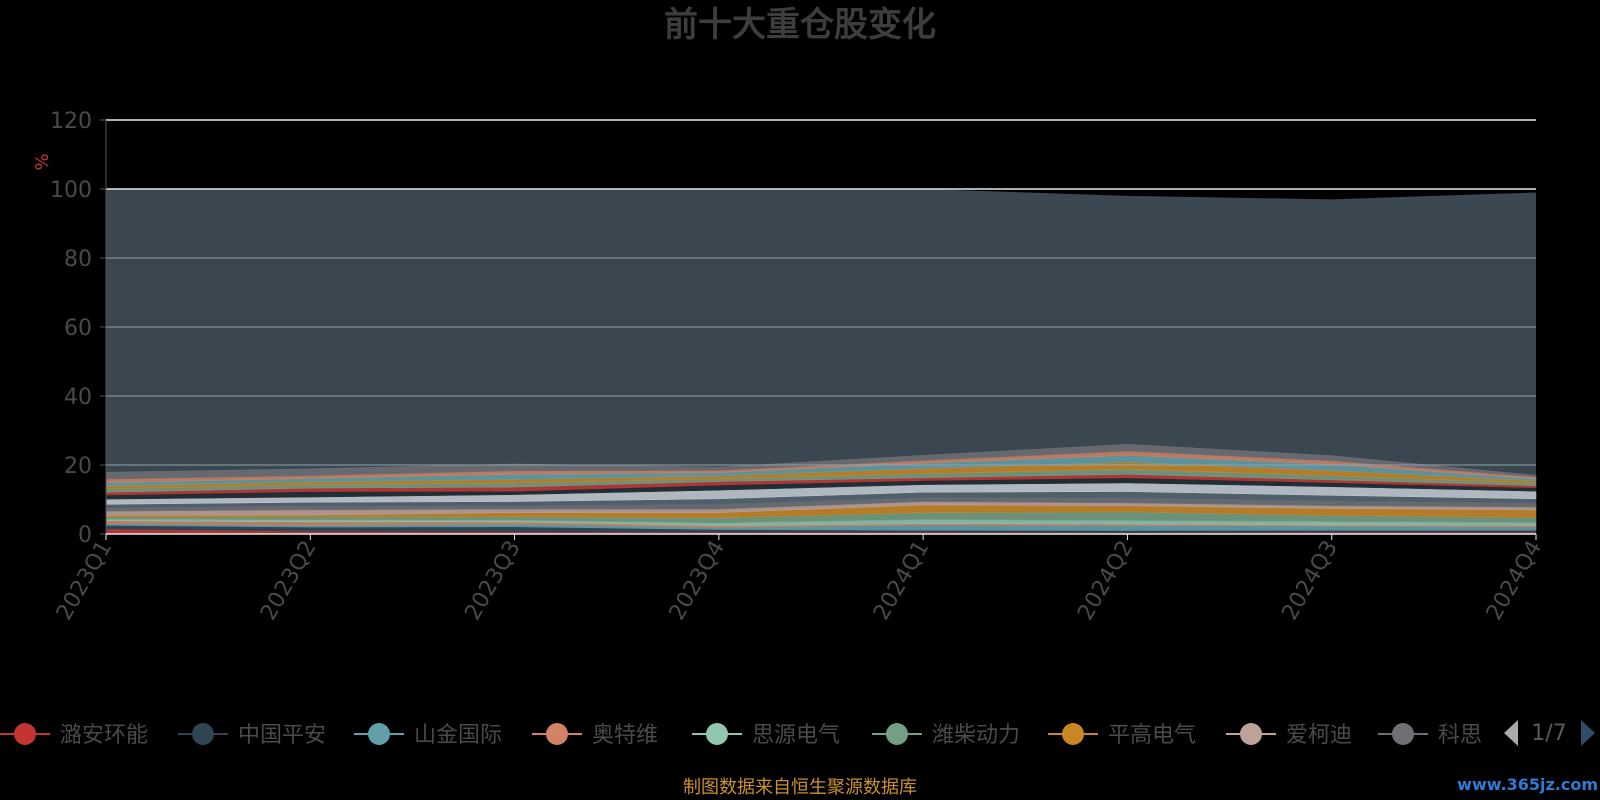 The image size is (1600, 800). What do you see at coordinates (71, 190) in the screenshot?
I see `y-tick-label: 100` at bounding box center [71, 190].